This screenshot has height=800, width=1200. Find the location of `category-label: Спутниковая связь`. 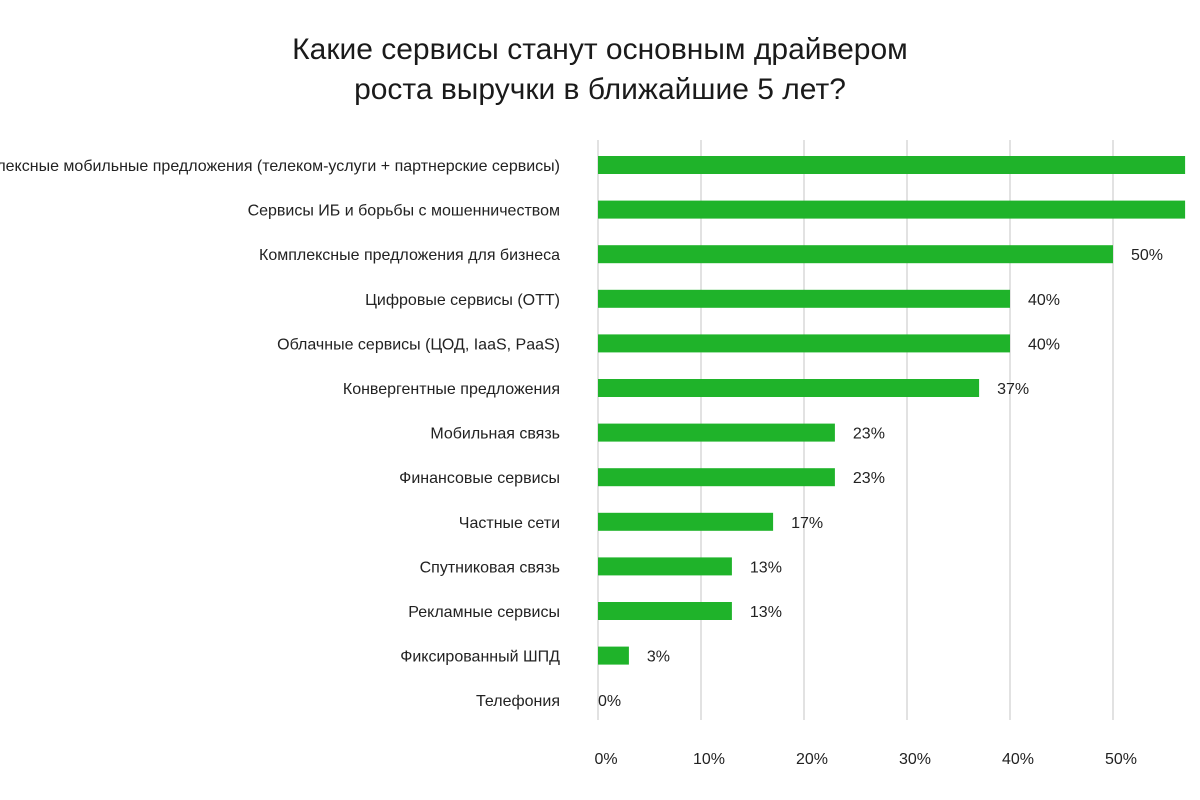

category-label: Спутниковая связь is located at coordinates (490, 567).